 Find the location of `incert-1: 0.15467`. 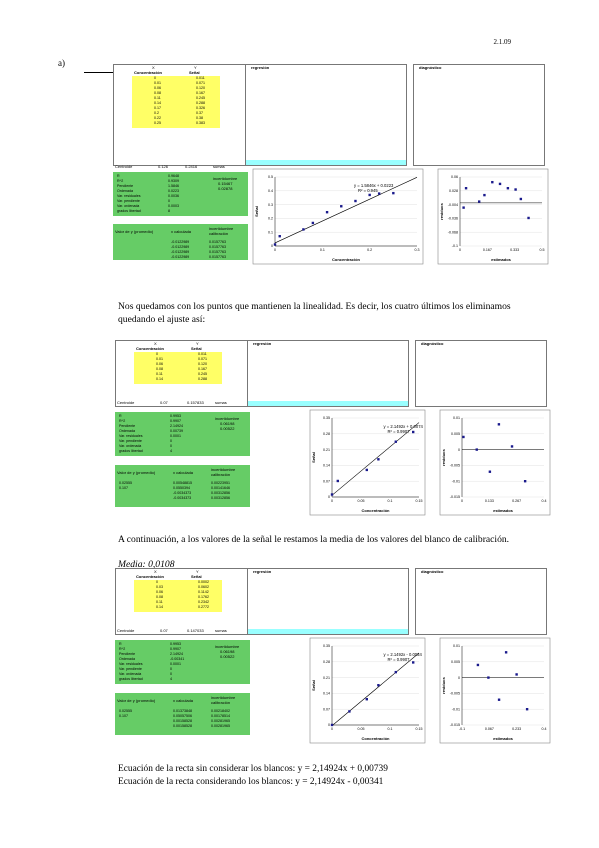

incert-1: 0.15467 is located at coordinates (225, 183).